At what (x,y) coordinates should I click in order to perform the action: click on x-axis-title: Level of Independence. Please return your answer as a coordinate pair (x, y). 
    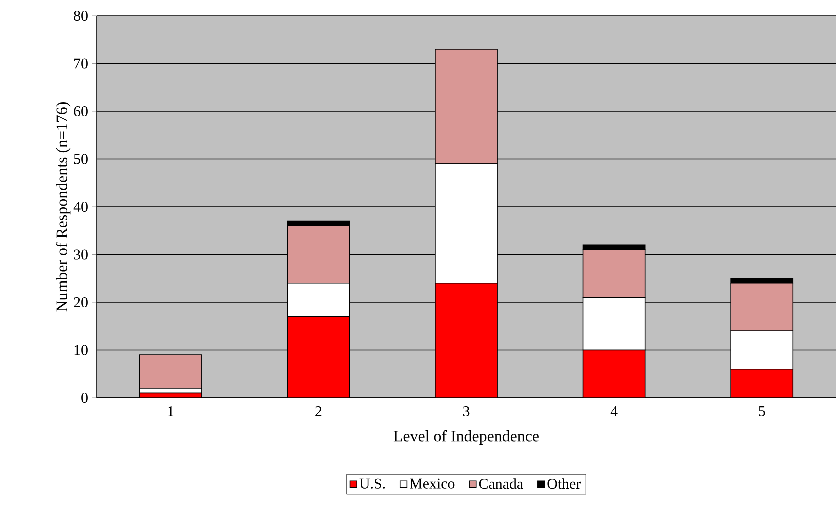
    Looking at the image, I should click on (466, 437).